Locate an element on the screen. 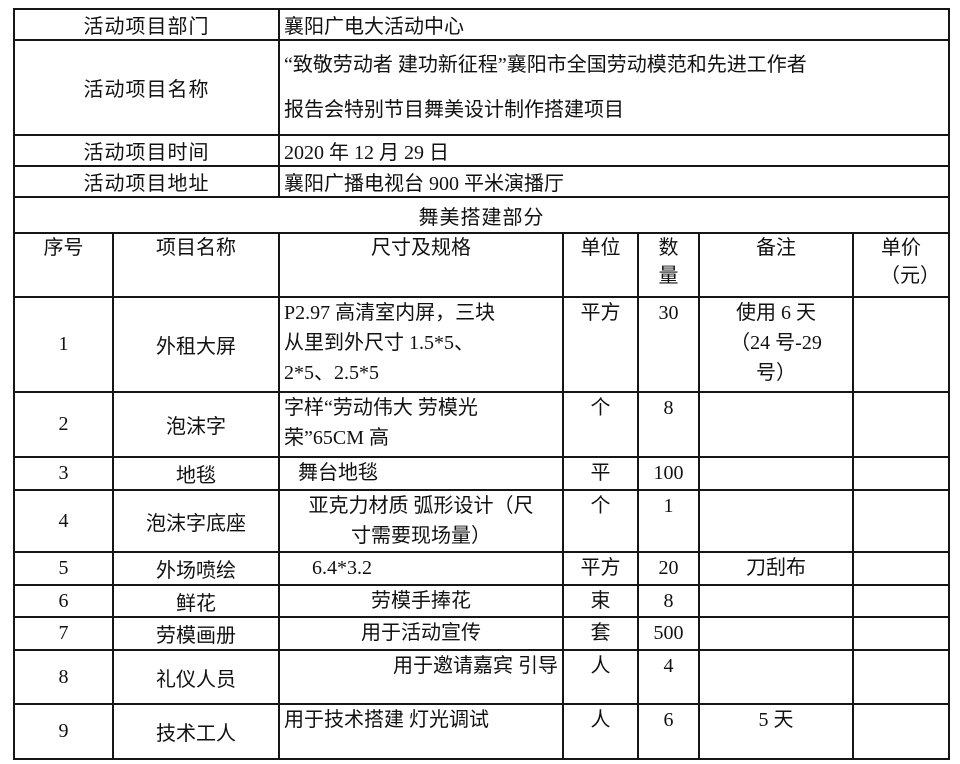 The image size is (960, 764). name-cell: 鲜花 is located at coordinates (196, 601).